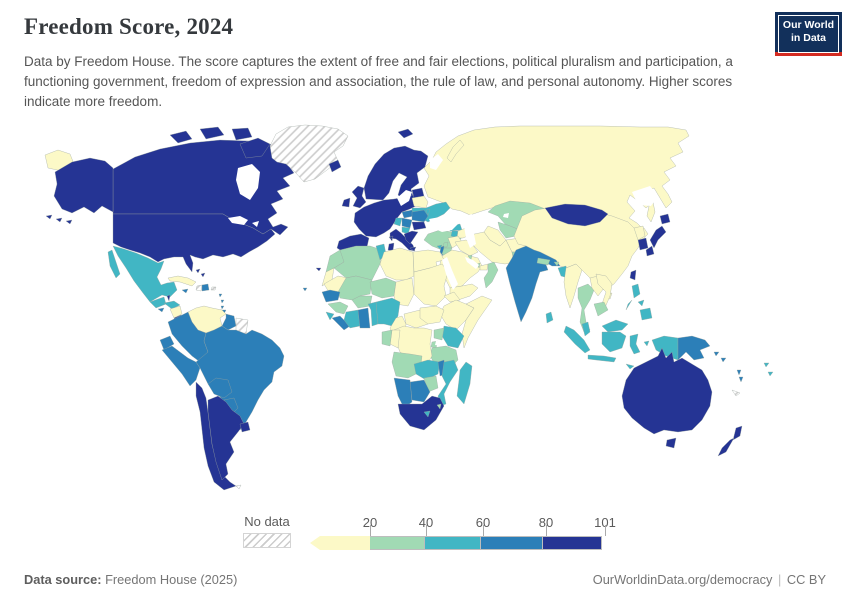 The height and width of the screenshot is (600, 850). Describe the element at coordinates (477, 322) in the screenshot. I see `region-somalia` at that location.